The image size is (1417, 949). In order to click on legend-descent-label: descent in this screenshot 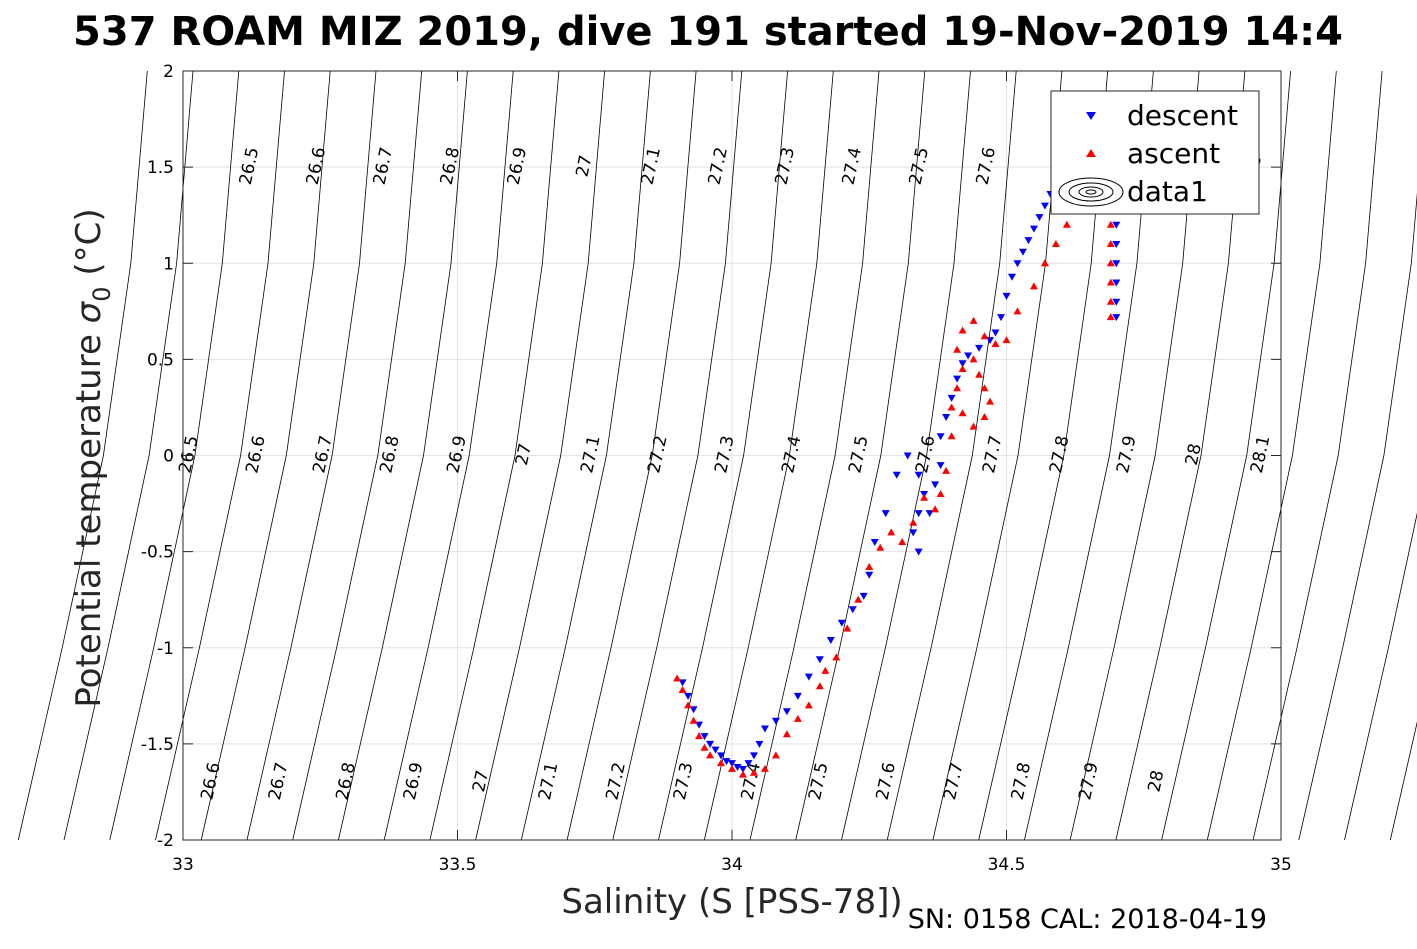, I will do `click(1182, 115)`.